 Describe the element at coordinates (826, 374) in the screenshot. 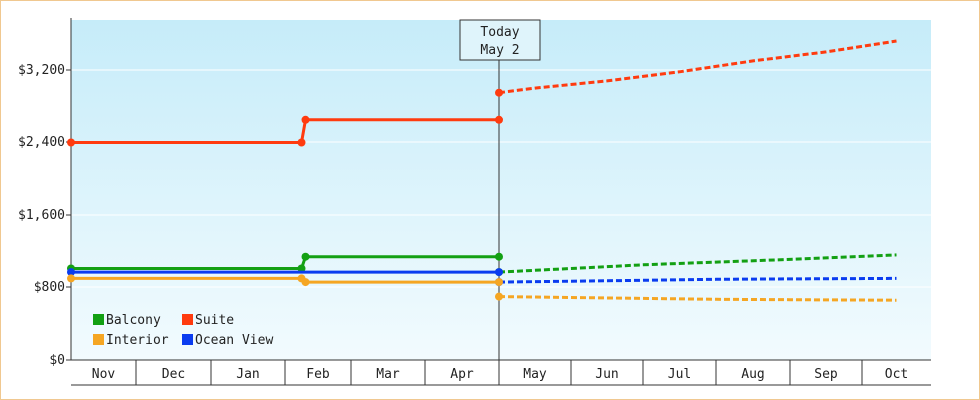

I see `x-tick-label: Sep` at that location.